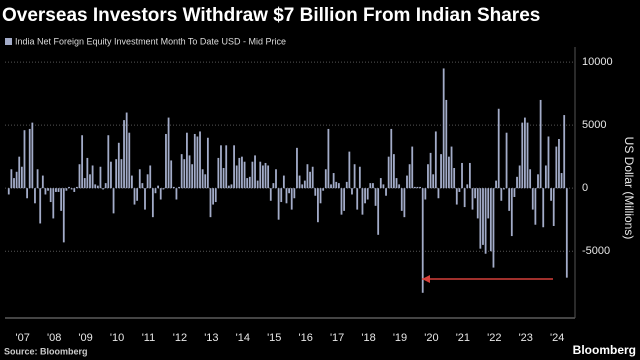 The width and height of the screenshot is (640, 360). I want to click on brand: Bloomberg, so click(604, 350).